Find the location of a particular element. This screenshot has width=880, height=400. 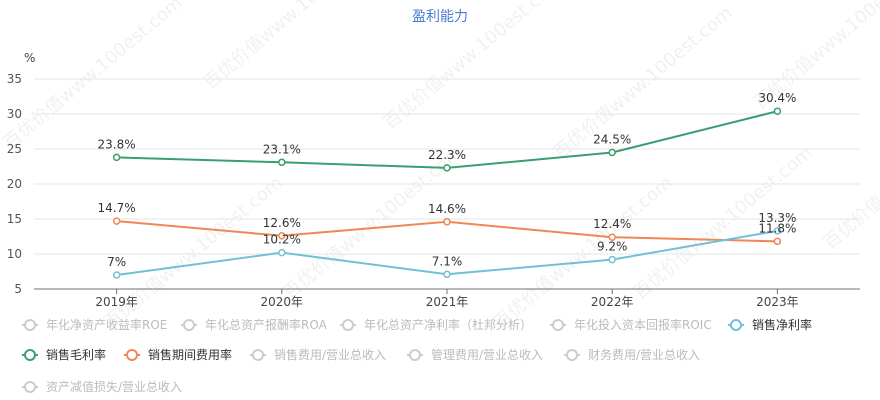

data-label: 10.2% is located at coordinates (282, 240).